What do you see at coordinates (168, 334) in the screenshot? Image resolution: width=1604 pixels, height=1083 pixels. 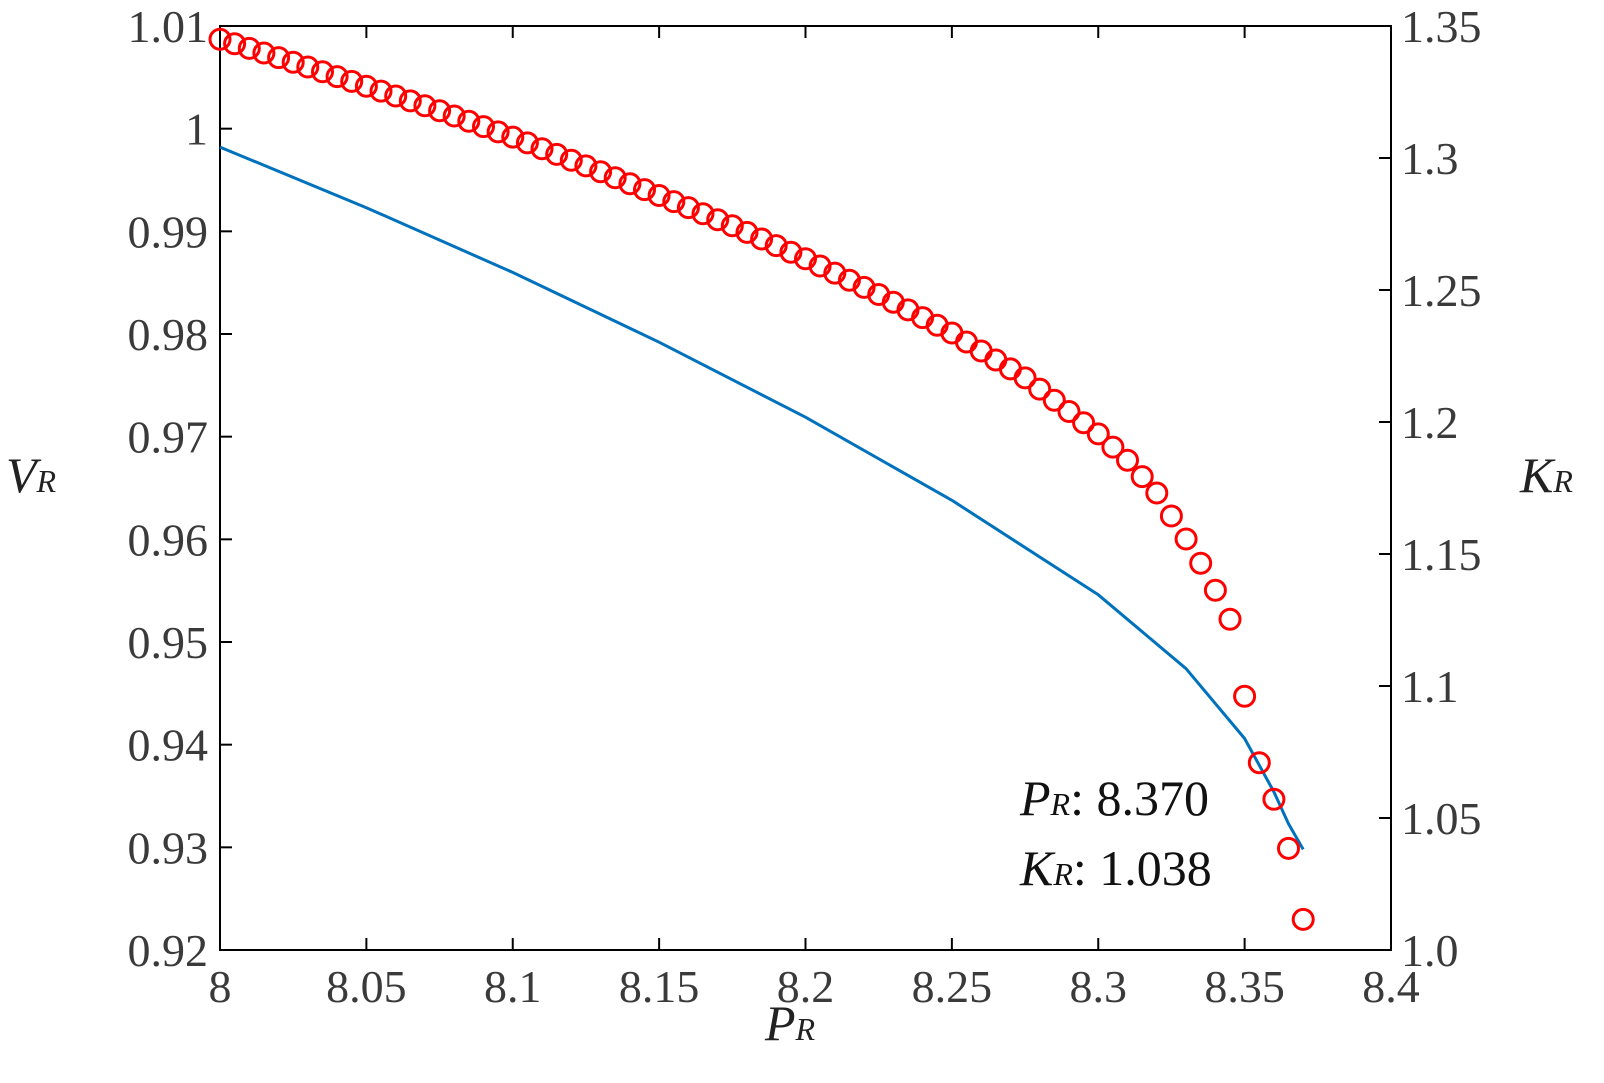 I see `left-y-tick-label: 0.98` at bounding box center [168, 334].